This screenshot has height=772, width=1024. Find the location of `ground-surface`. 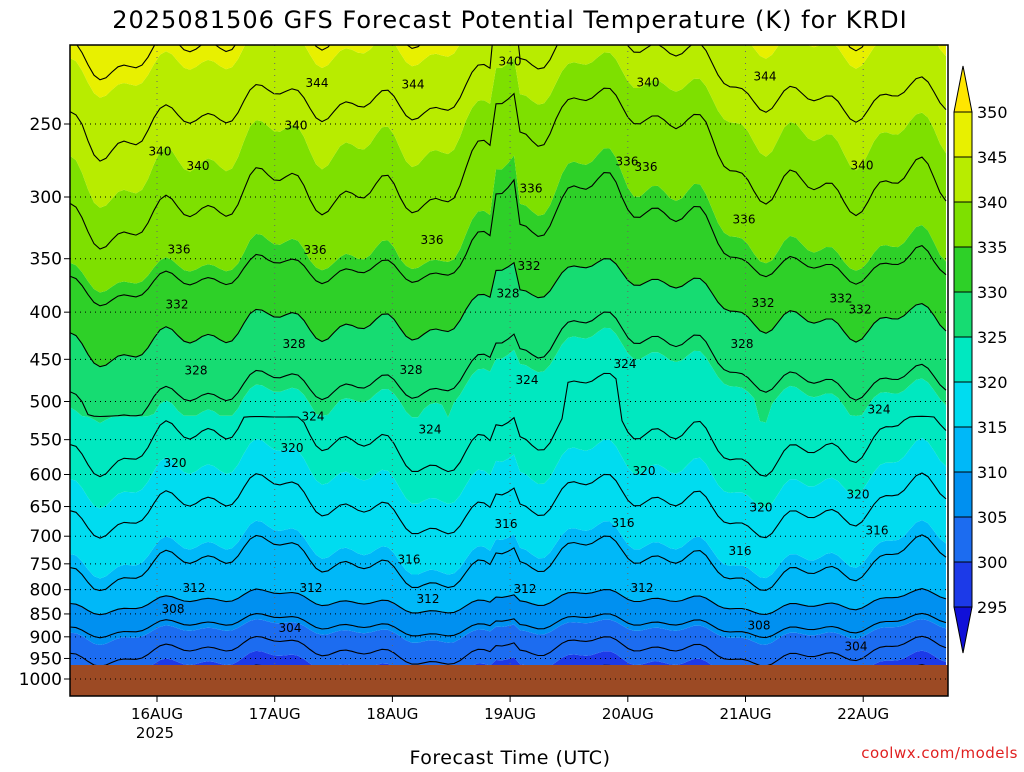

ground-surface is located at coordinates (509, 680).